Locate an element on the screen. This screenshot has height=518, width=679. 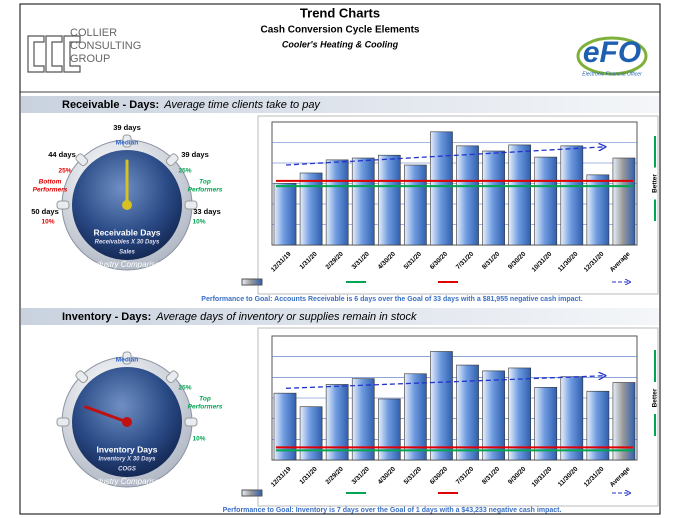
logo-text: CONSULTING is located at coordinates (105, 46).